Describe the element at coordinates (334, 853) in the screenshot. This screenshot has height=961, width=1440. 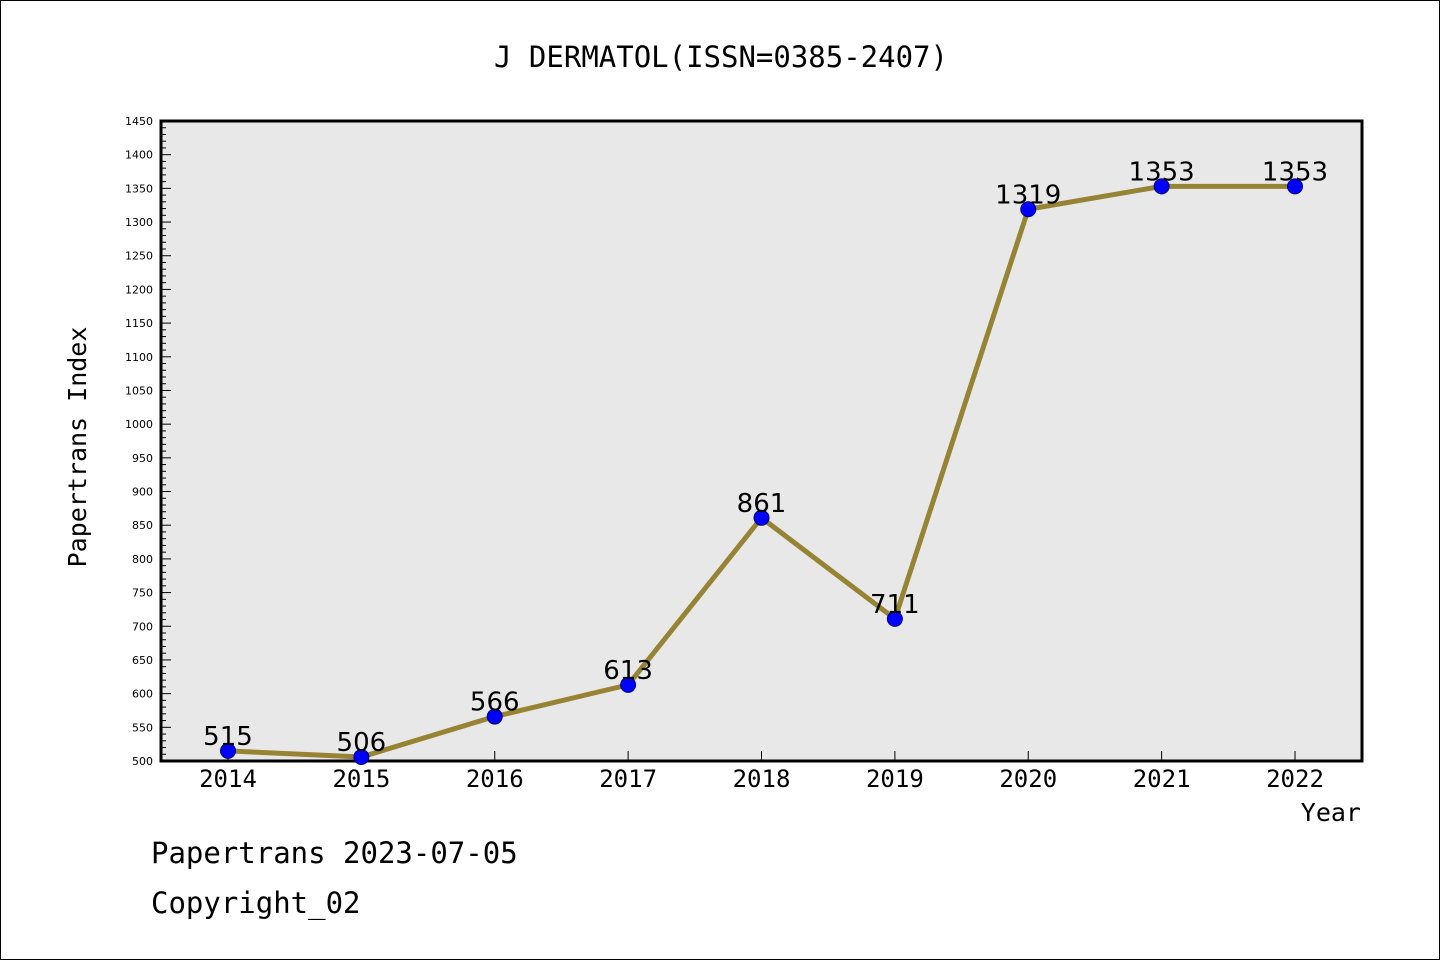
I see `footer-date-text: Papertrans 2023-07-05` at that location.